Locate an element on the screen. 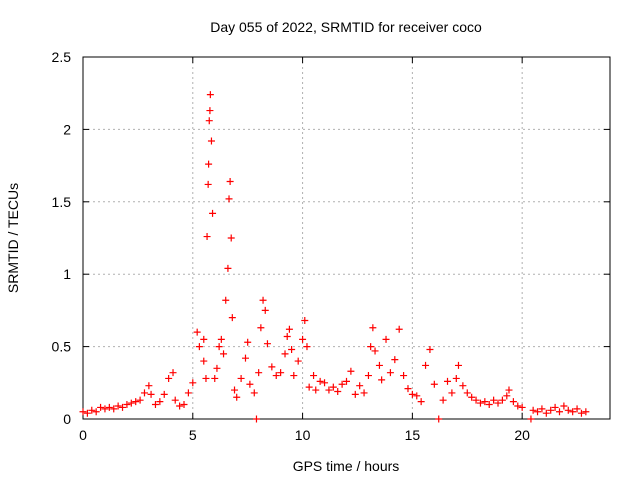  x-tick-label: 5 is located at coordinates (193, 435).